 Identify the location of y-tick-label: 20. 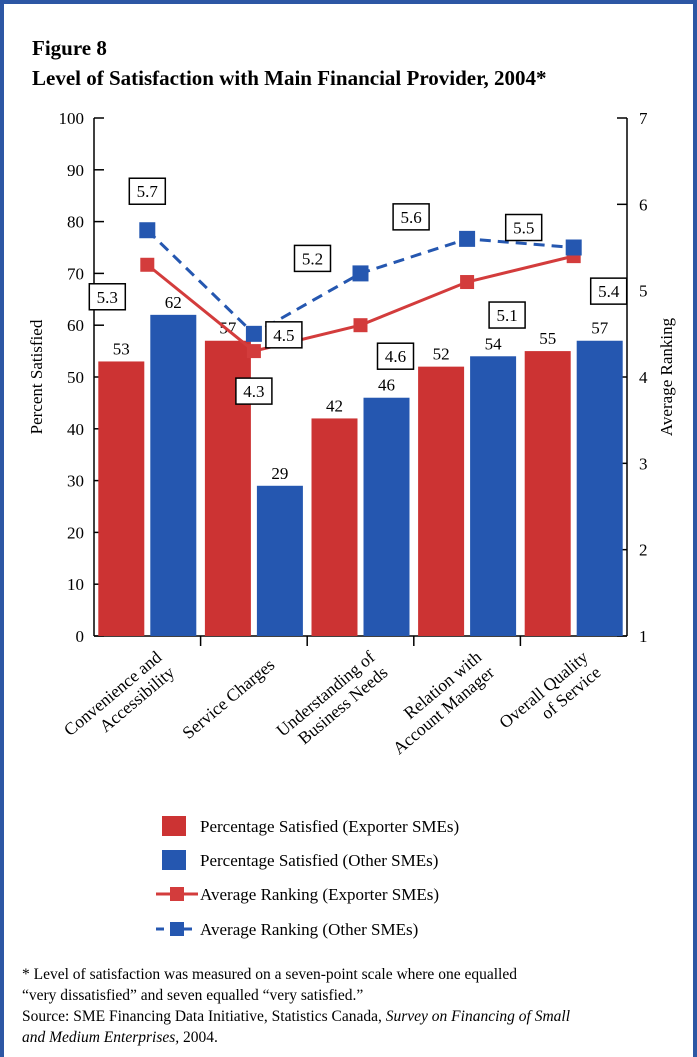
(75, 532).